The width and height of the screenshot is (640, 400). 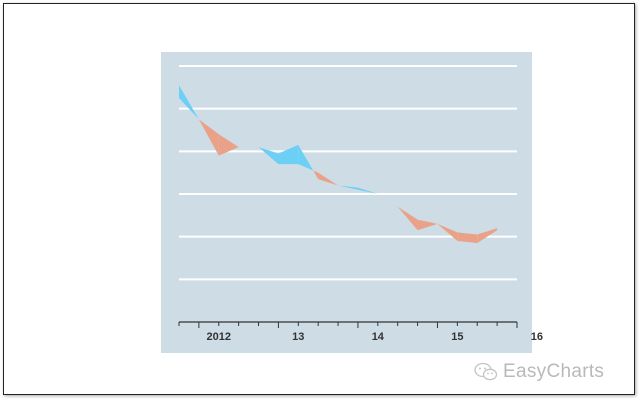 What do you see at coordinates (378, 337) in the screenshot?
I see `x-tick-label: 14` at bounding box center [378, 337].